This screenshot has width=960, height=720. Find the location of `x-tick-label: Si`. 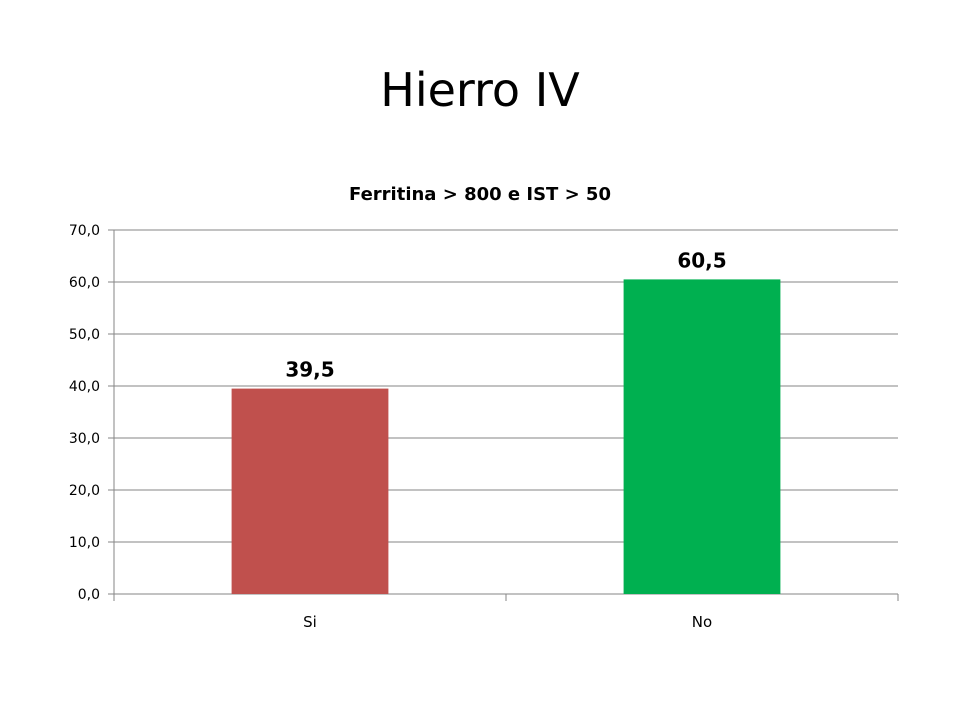

x-tick-label: Si is located at coordinates (310, 622).